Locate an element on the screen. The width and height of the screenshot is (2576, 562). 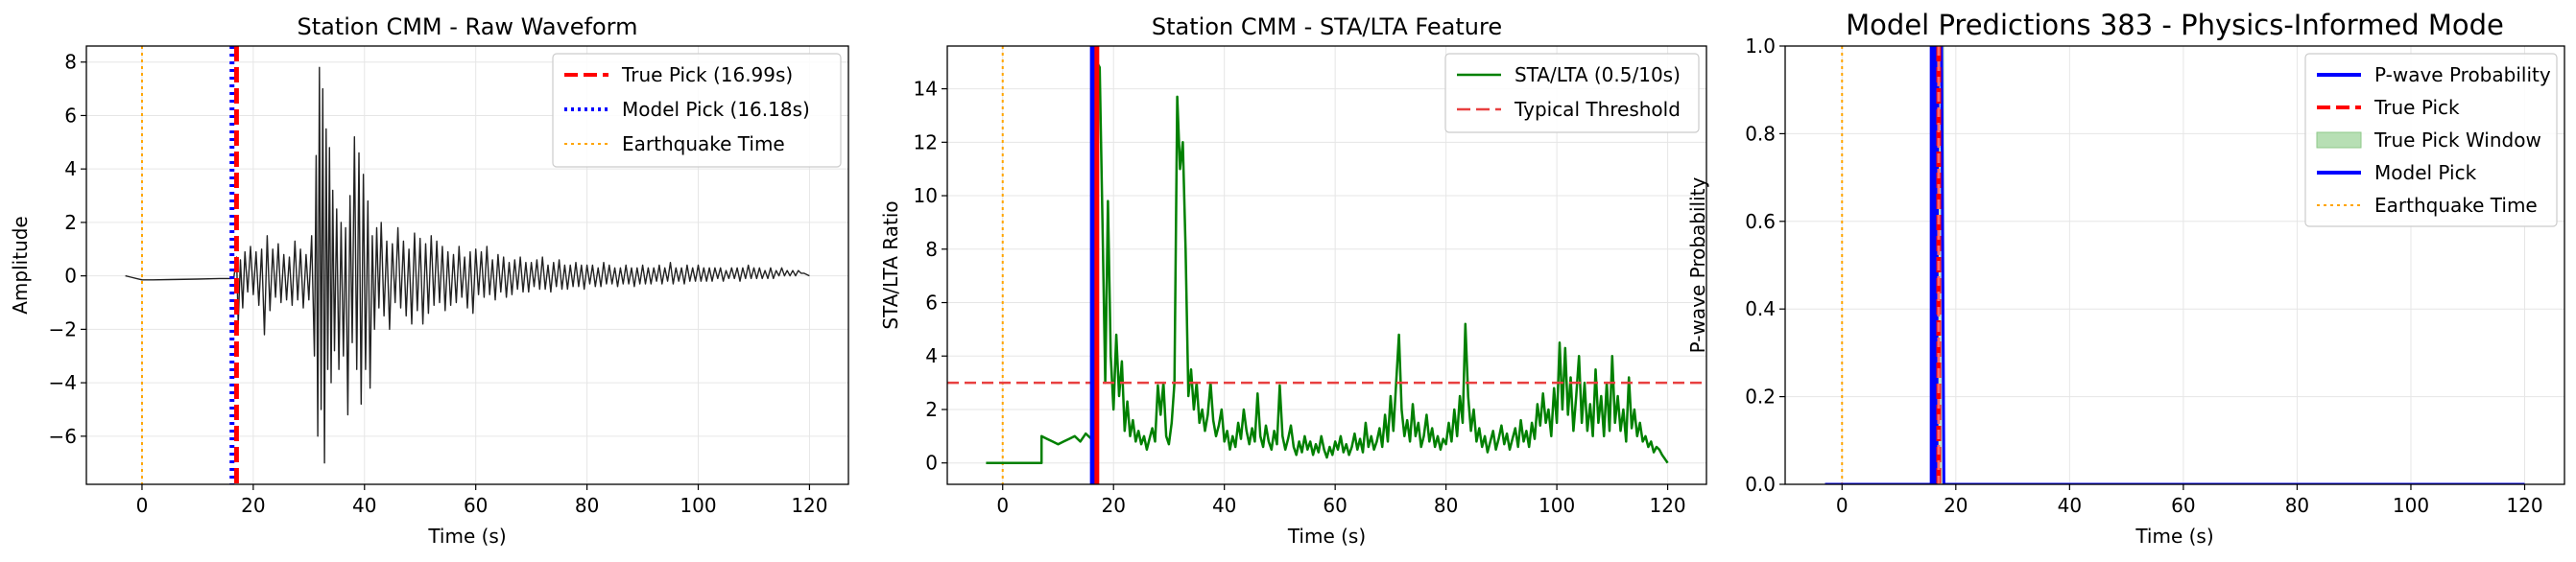
y-axis-label: STA/LTA Ratio is located at coordinates (890, 264).